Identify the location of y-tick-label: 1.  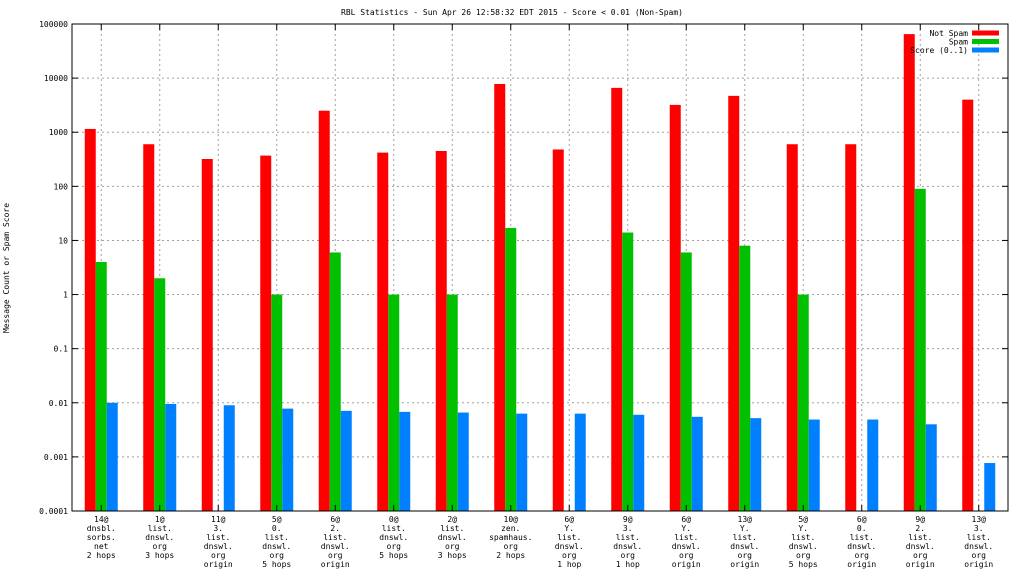
(65, 295).